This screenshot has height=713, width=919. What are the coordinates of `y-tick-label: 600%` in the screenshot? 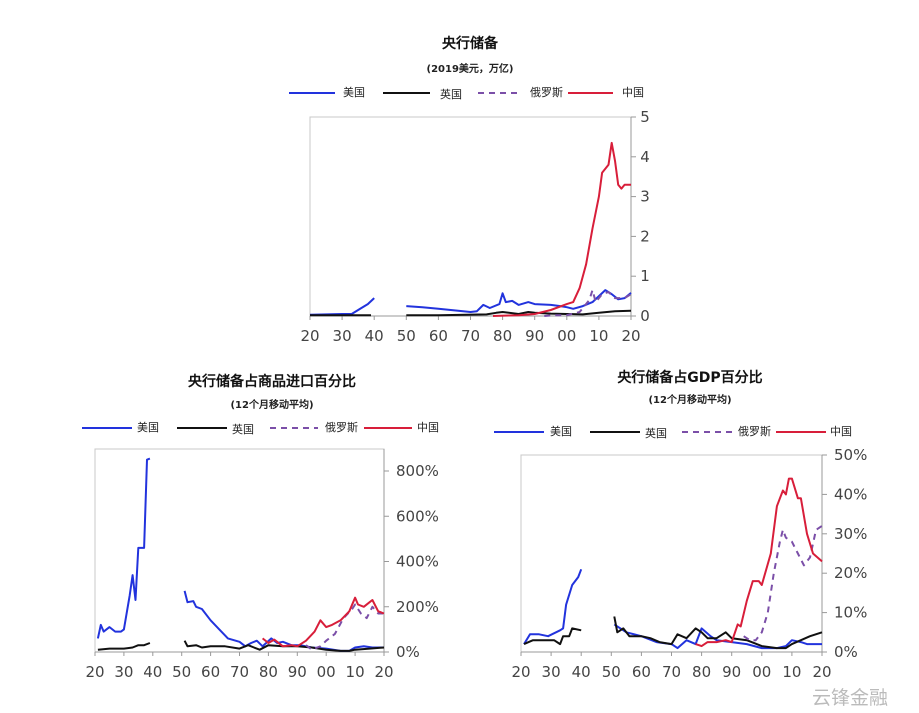 It's located at (417, 516).